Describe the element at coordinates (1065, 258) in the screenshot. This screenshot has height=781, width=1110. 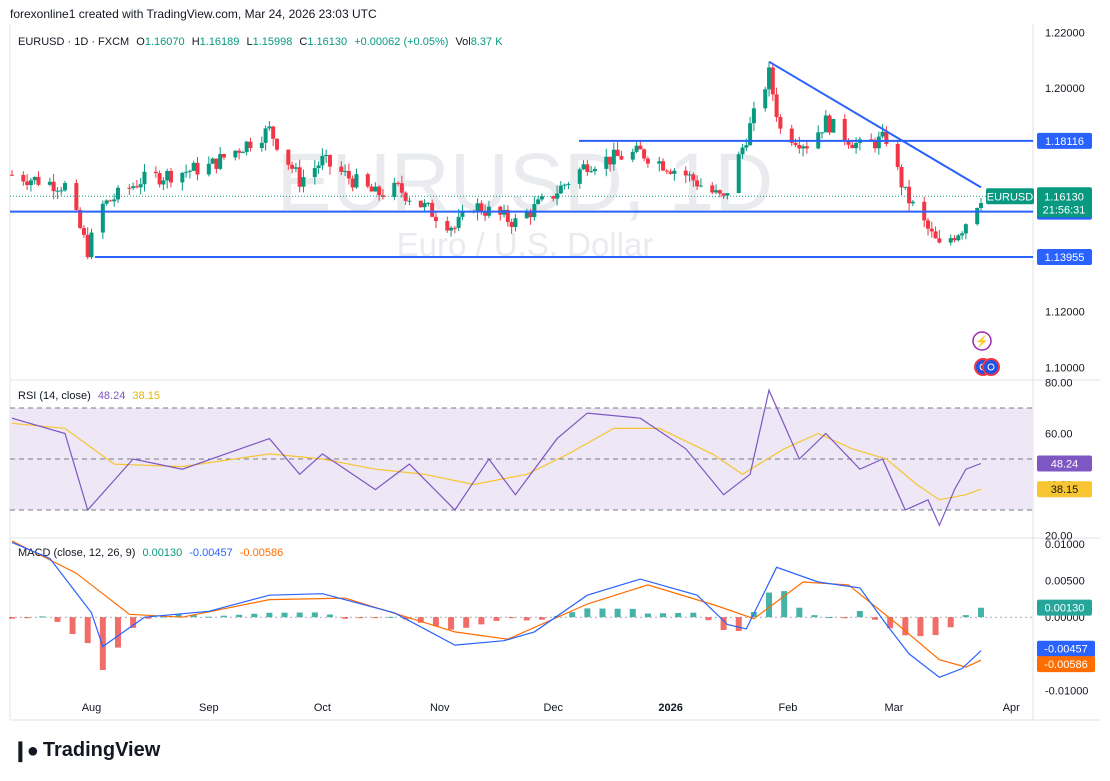
I see `level-tag-3: 1.13955` at that location.